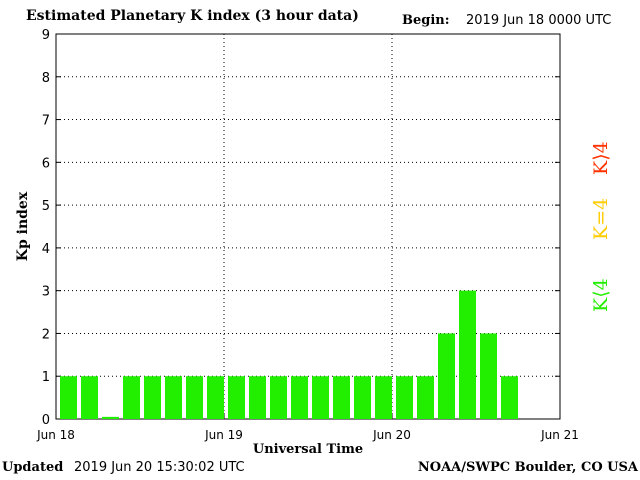 The image size is (640, 480). What do you see at coordinates (601, 158) in the screenshot?
I see `legend-k-above-4: K⟩4` at bounding box center [601, 158].